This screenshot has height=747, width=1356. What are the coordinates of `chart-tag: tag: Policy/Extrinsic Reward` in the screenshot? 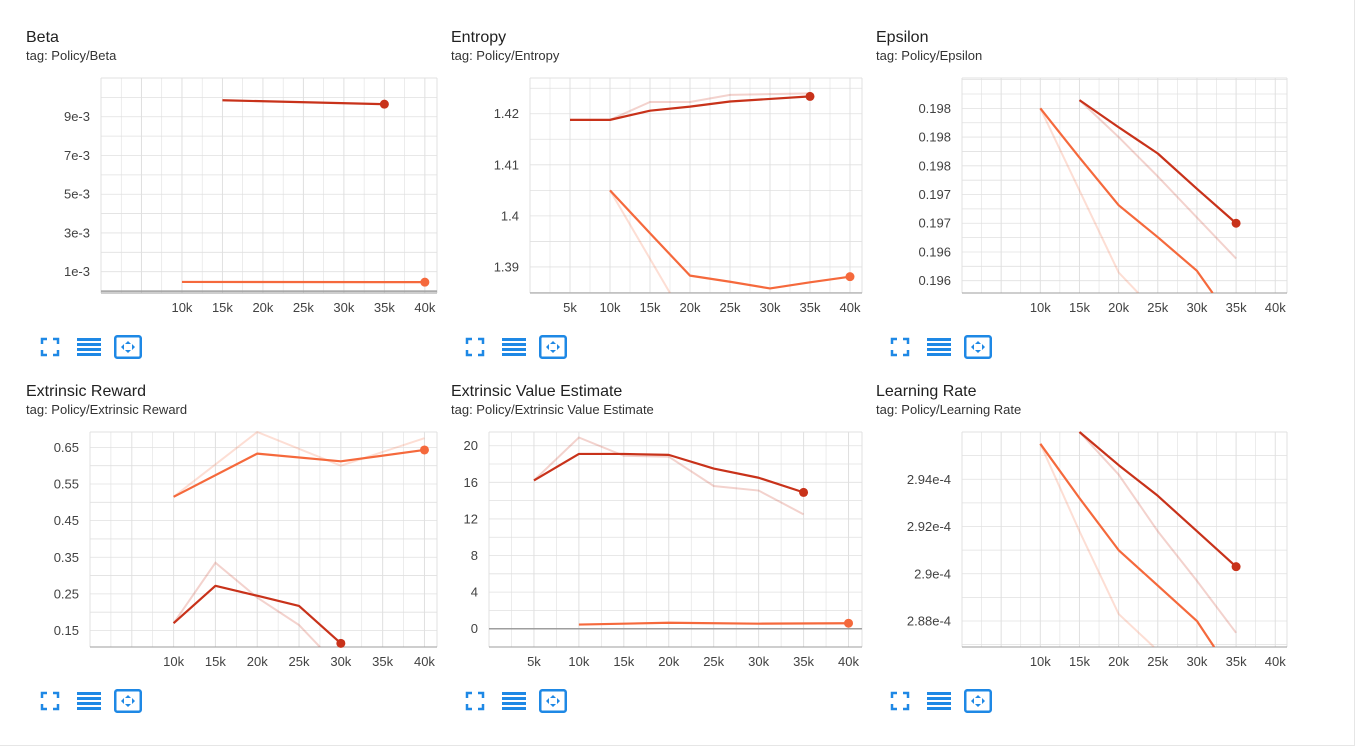 It's located at (107, 409).